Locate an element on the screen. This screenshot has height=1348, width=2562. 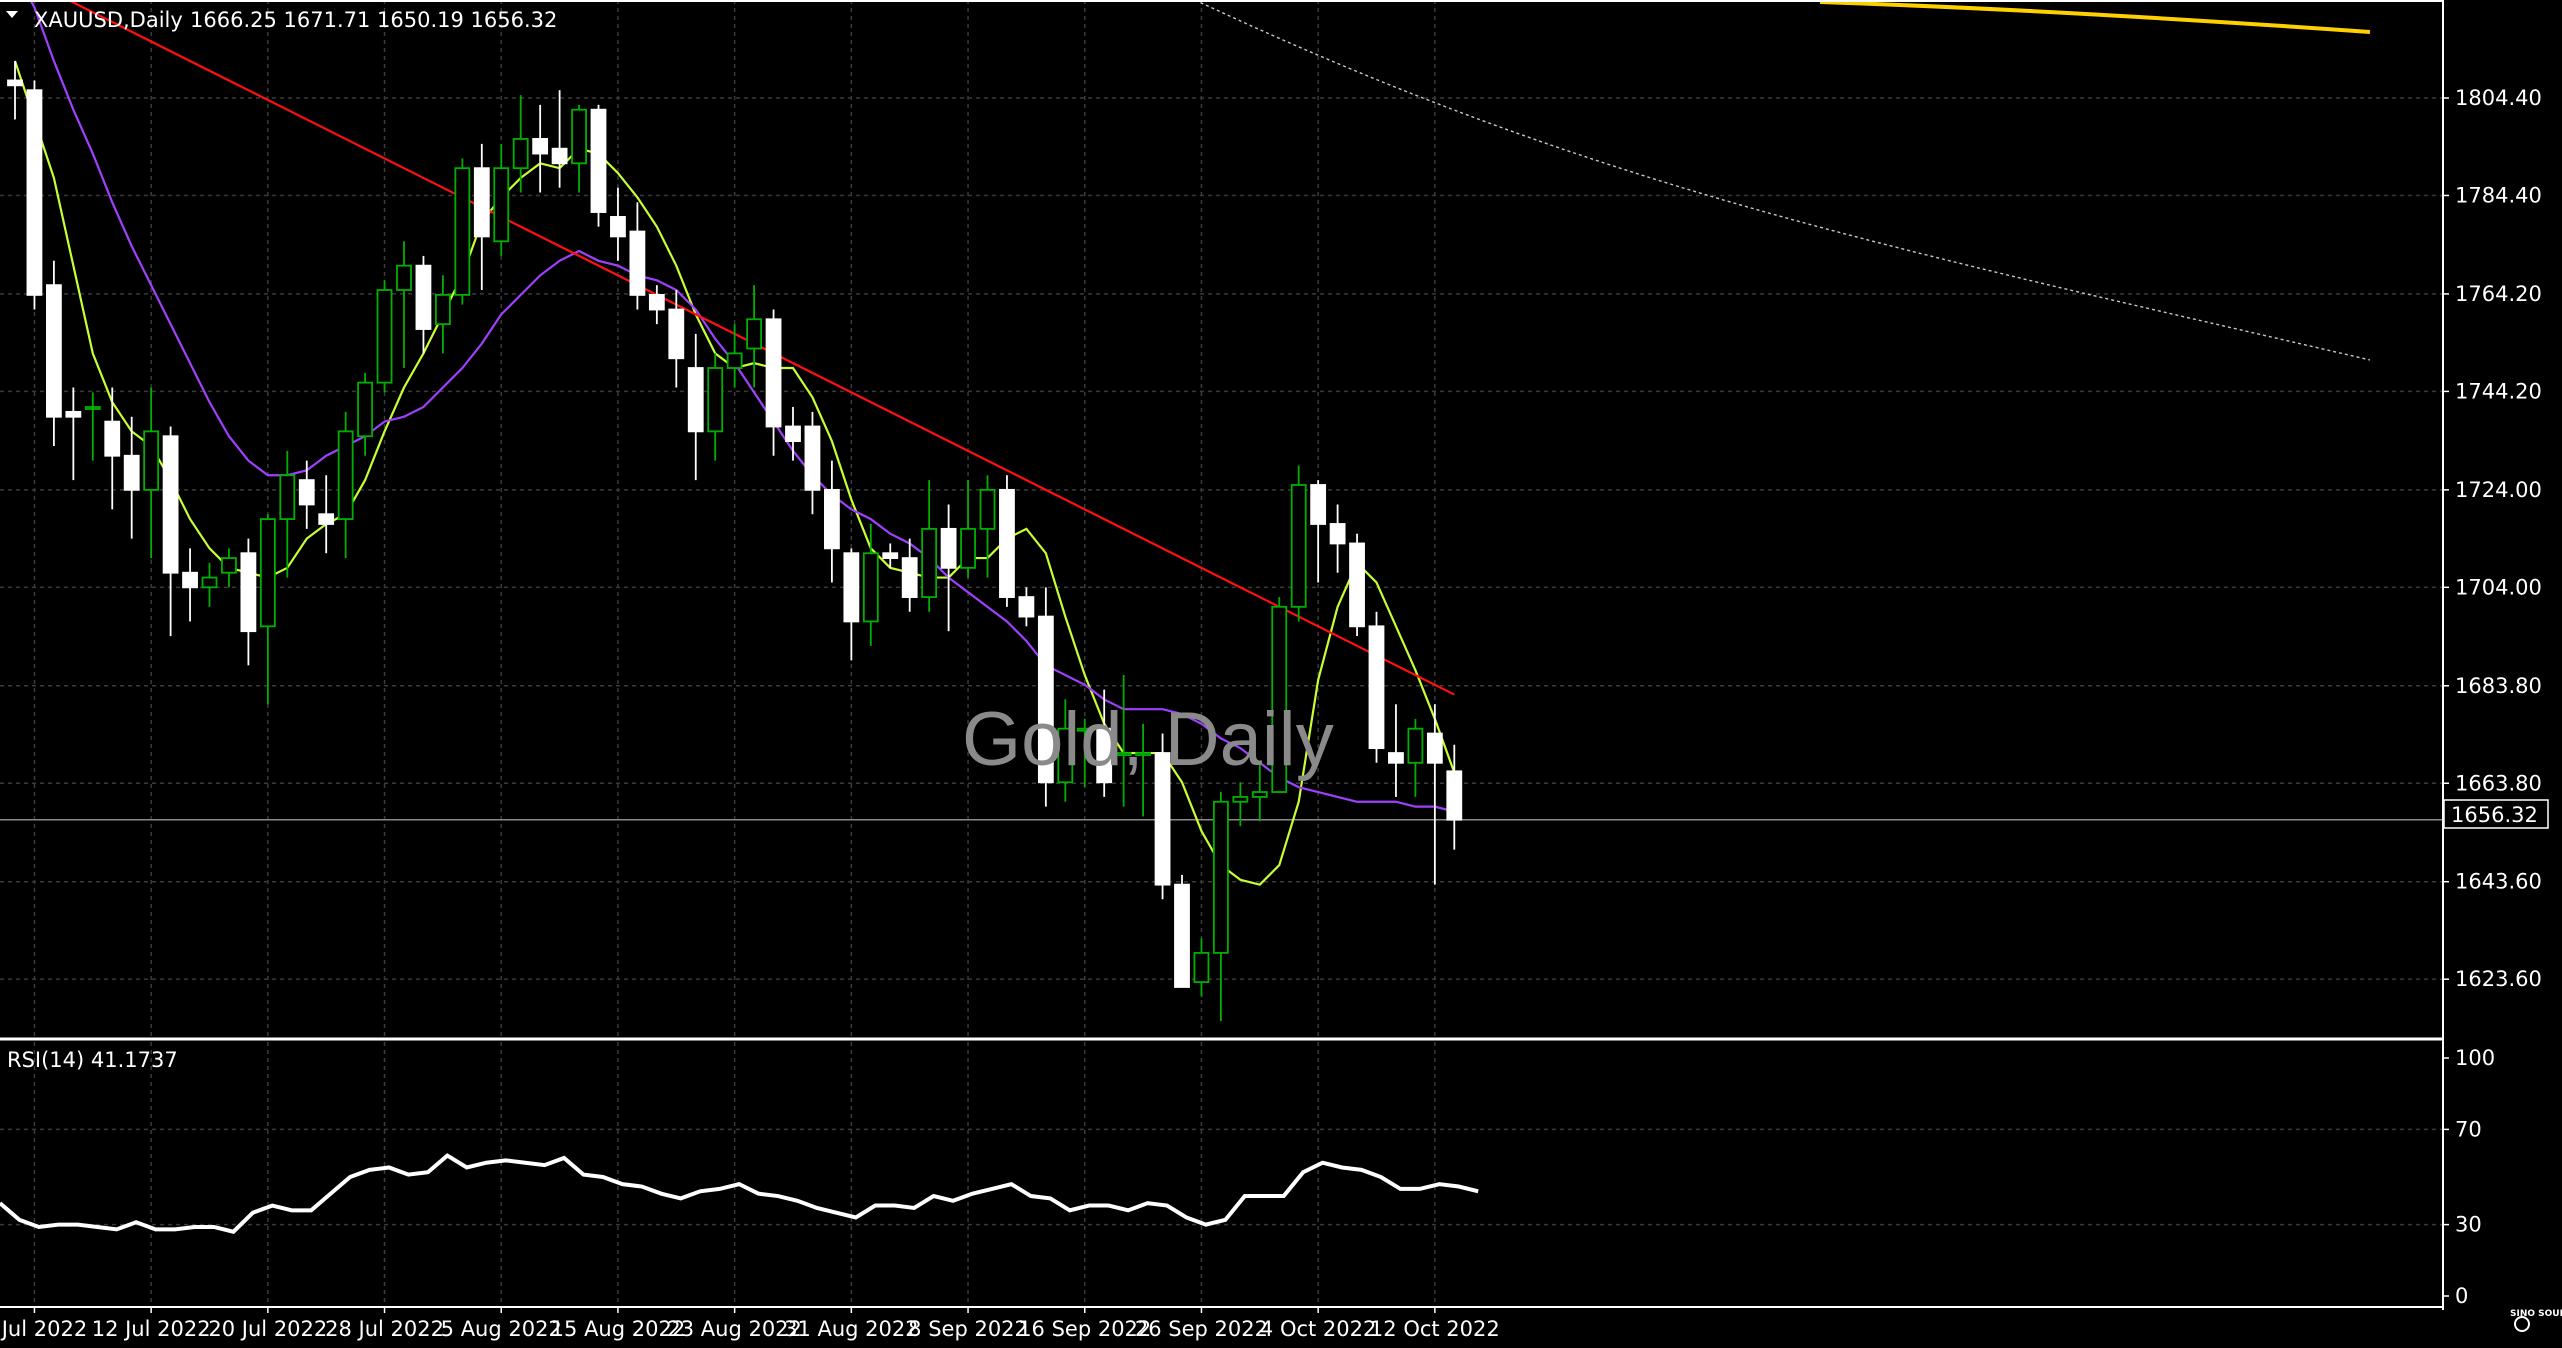
x-tick-label: 16 Sep 2022 is located at coordinates (1084, 1329).